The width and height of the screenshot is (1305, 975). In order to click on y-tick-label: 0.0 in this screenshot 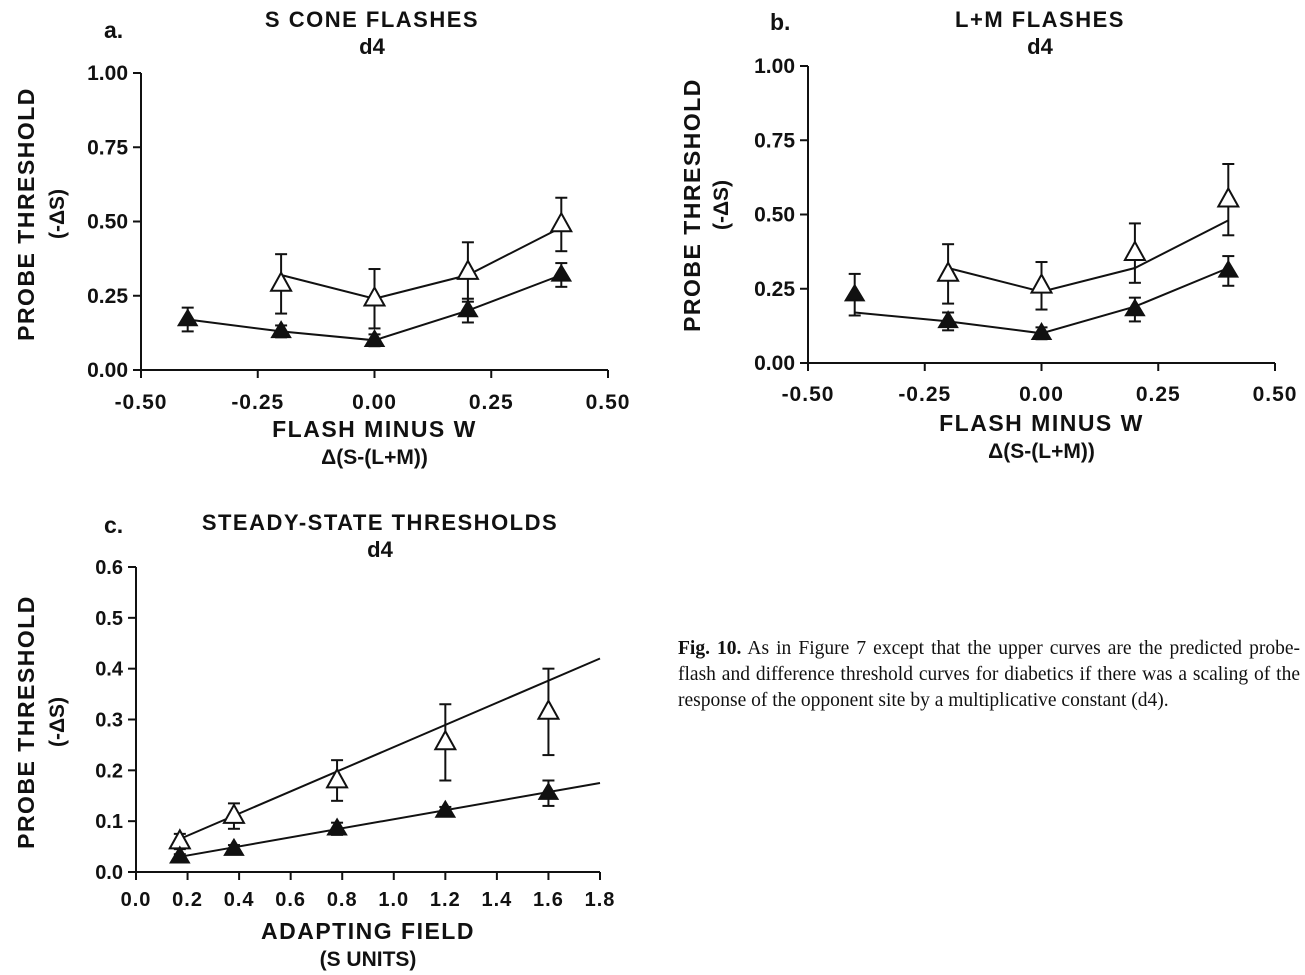, I will do `click(109, 873)`.